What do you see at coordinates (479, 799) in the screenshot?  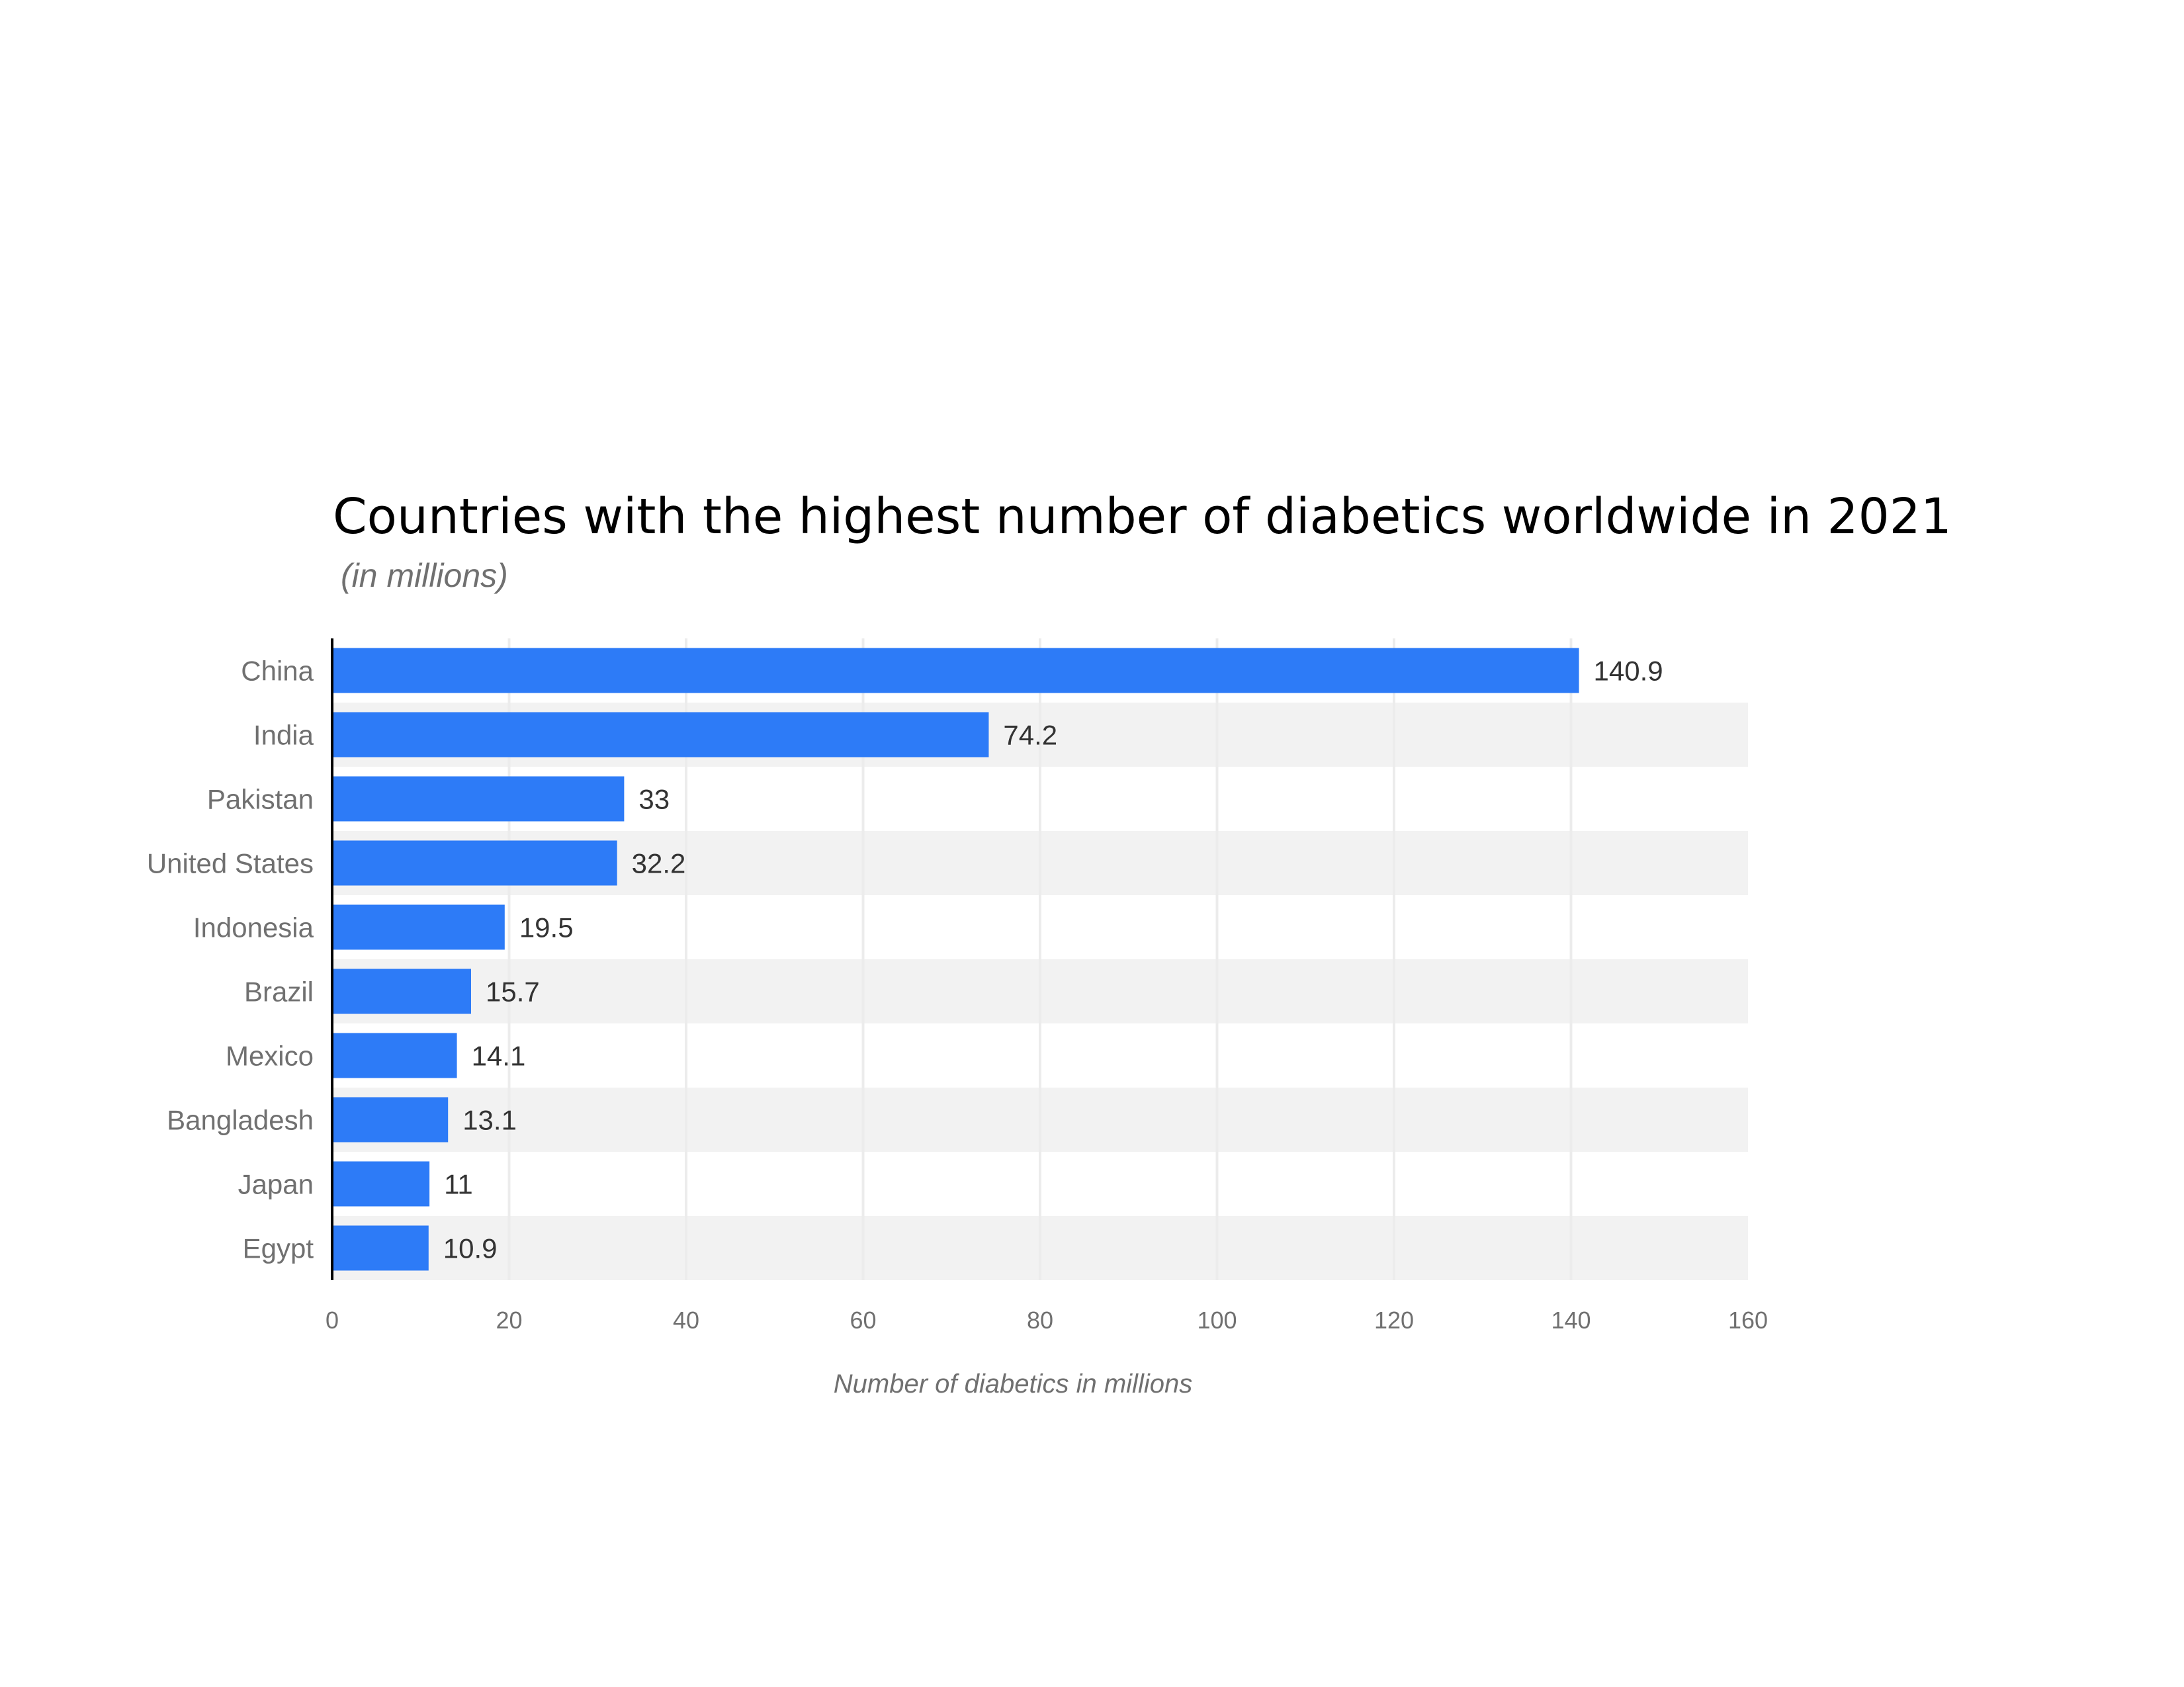 I see `bar-pakistan` at bounding box center [479, 799].